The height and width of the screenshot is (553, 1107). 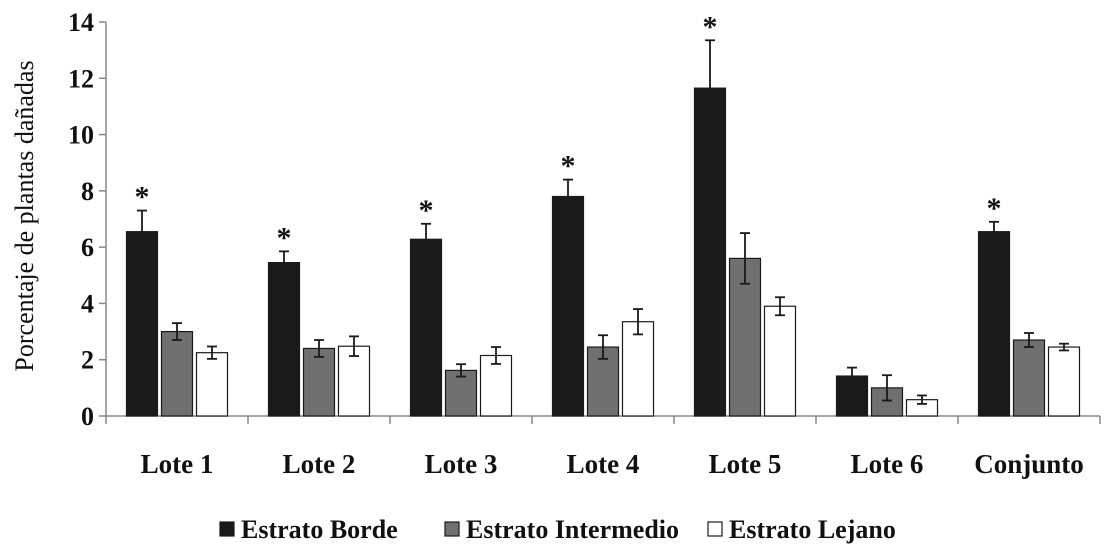 I want to click on y-axis-title: Porcentaje de plantas dañadas, so click(x=24, y=215).